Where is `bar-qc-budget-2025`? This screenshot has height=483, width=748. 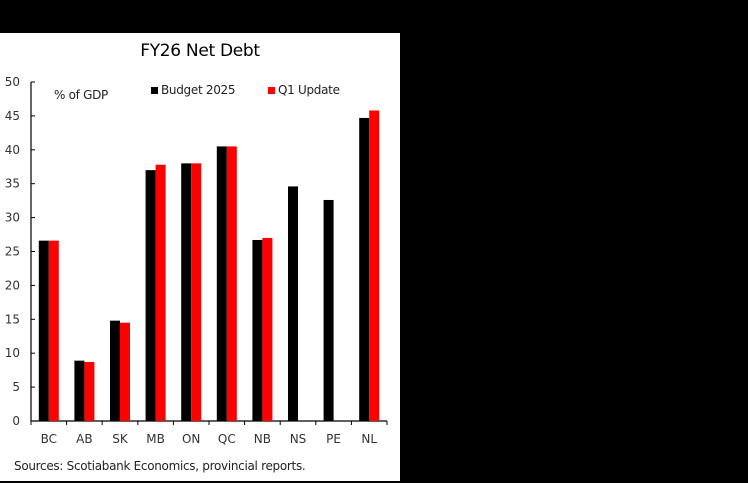 bar-qc-budget-2025 is located at coordinates (221, 283).